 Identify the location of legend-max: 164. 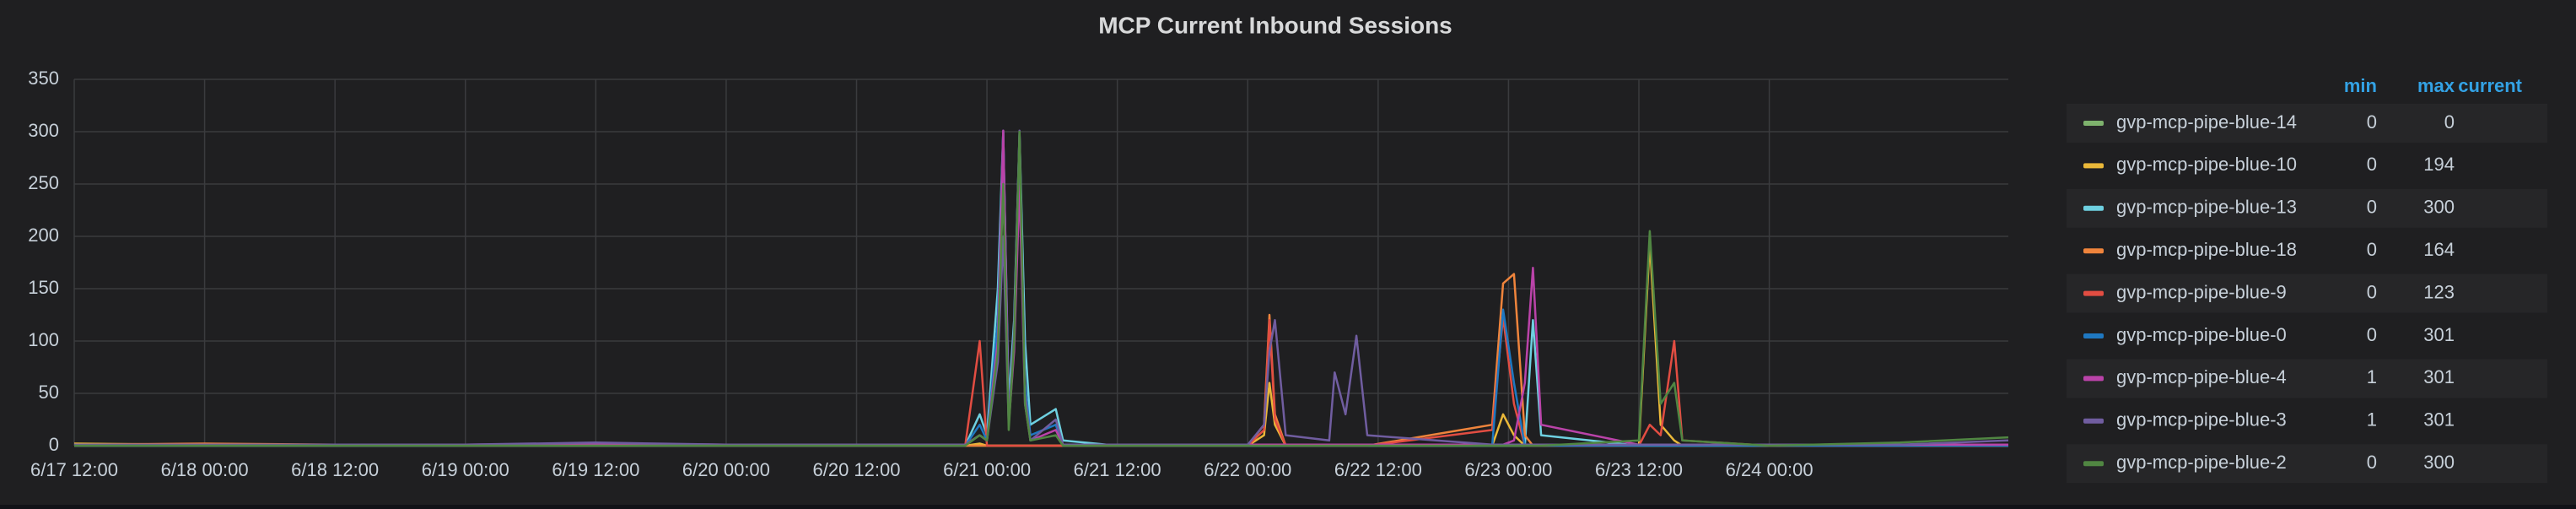
(2439, 250).